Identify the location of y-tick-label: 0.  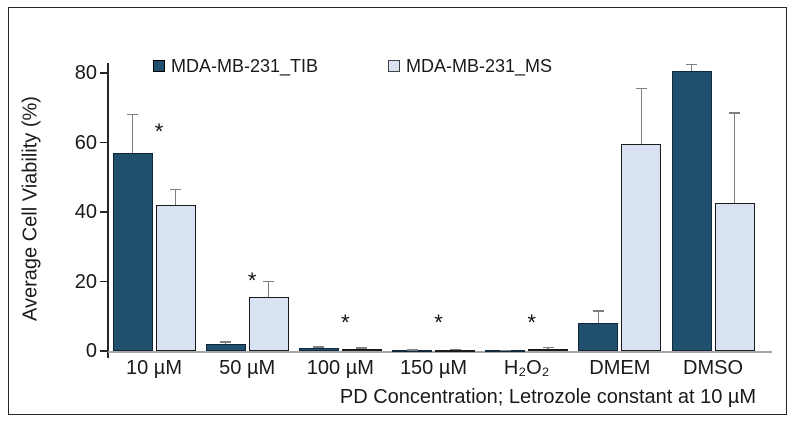
(91, 351).